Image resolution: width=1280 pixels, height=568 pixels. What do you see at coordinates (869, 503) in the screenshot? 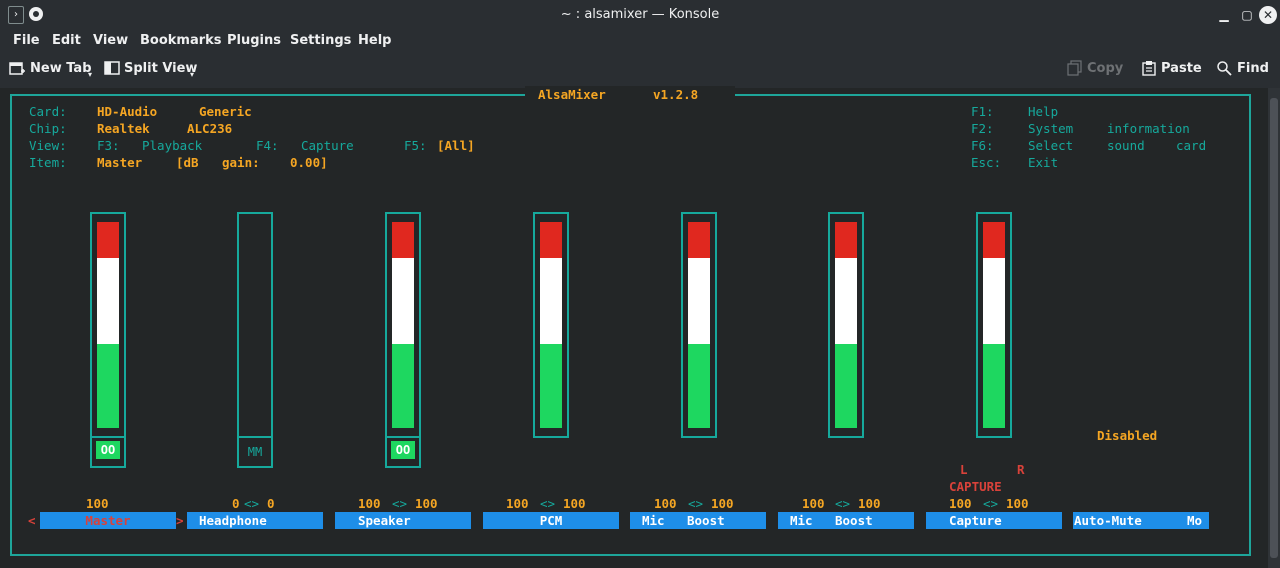
I see `mic-boost-2-right-value: 100` at bounding box center [869, 503].